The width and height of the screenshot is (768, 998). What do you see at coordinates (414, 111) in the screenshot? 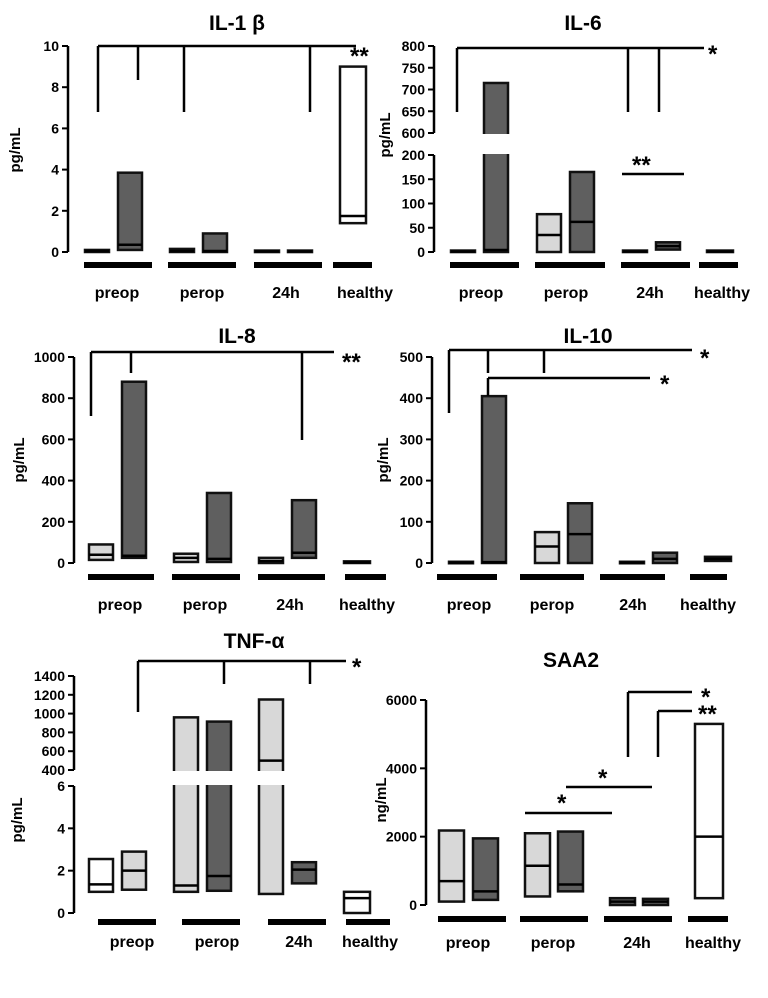
I see `y-tick-label: 650` at bounding box center [414, 111].